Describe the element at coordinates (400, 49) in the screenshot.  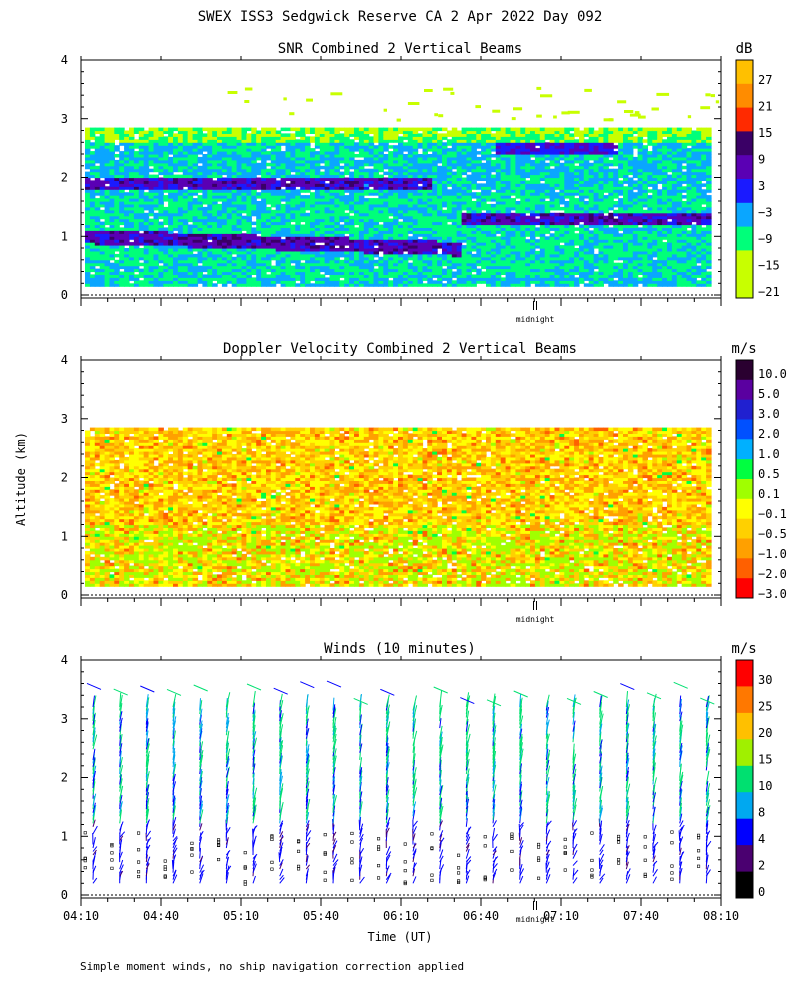
I see `panel-title-snr: SNR Combined 2 Vertical Beams` at that location.